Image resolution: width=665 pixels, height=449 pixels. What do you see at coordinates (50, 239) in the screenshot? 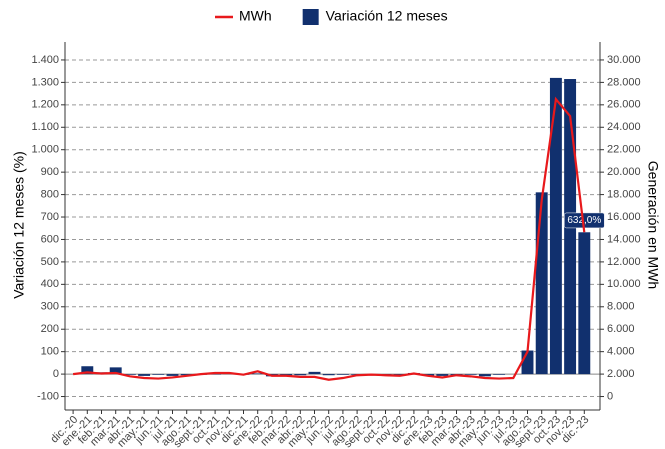
I see `y-tick-label: 600` at bounding box center [50, 239].